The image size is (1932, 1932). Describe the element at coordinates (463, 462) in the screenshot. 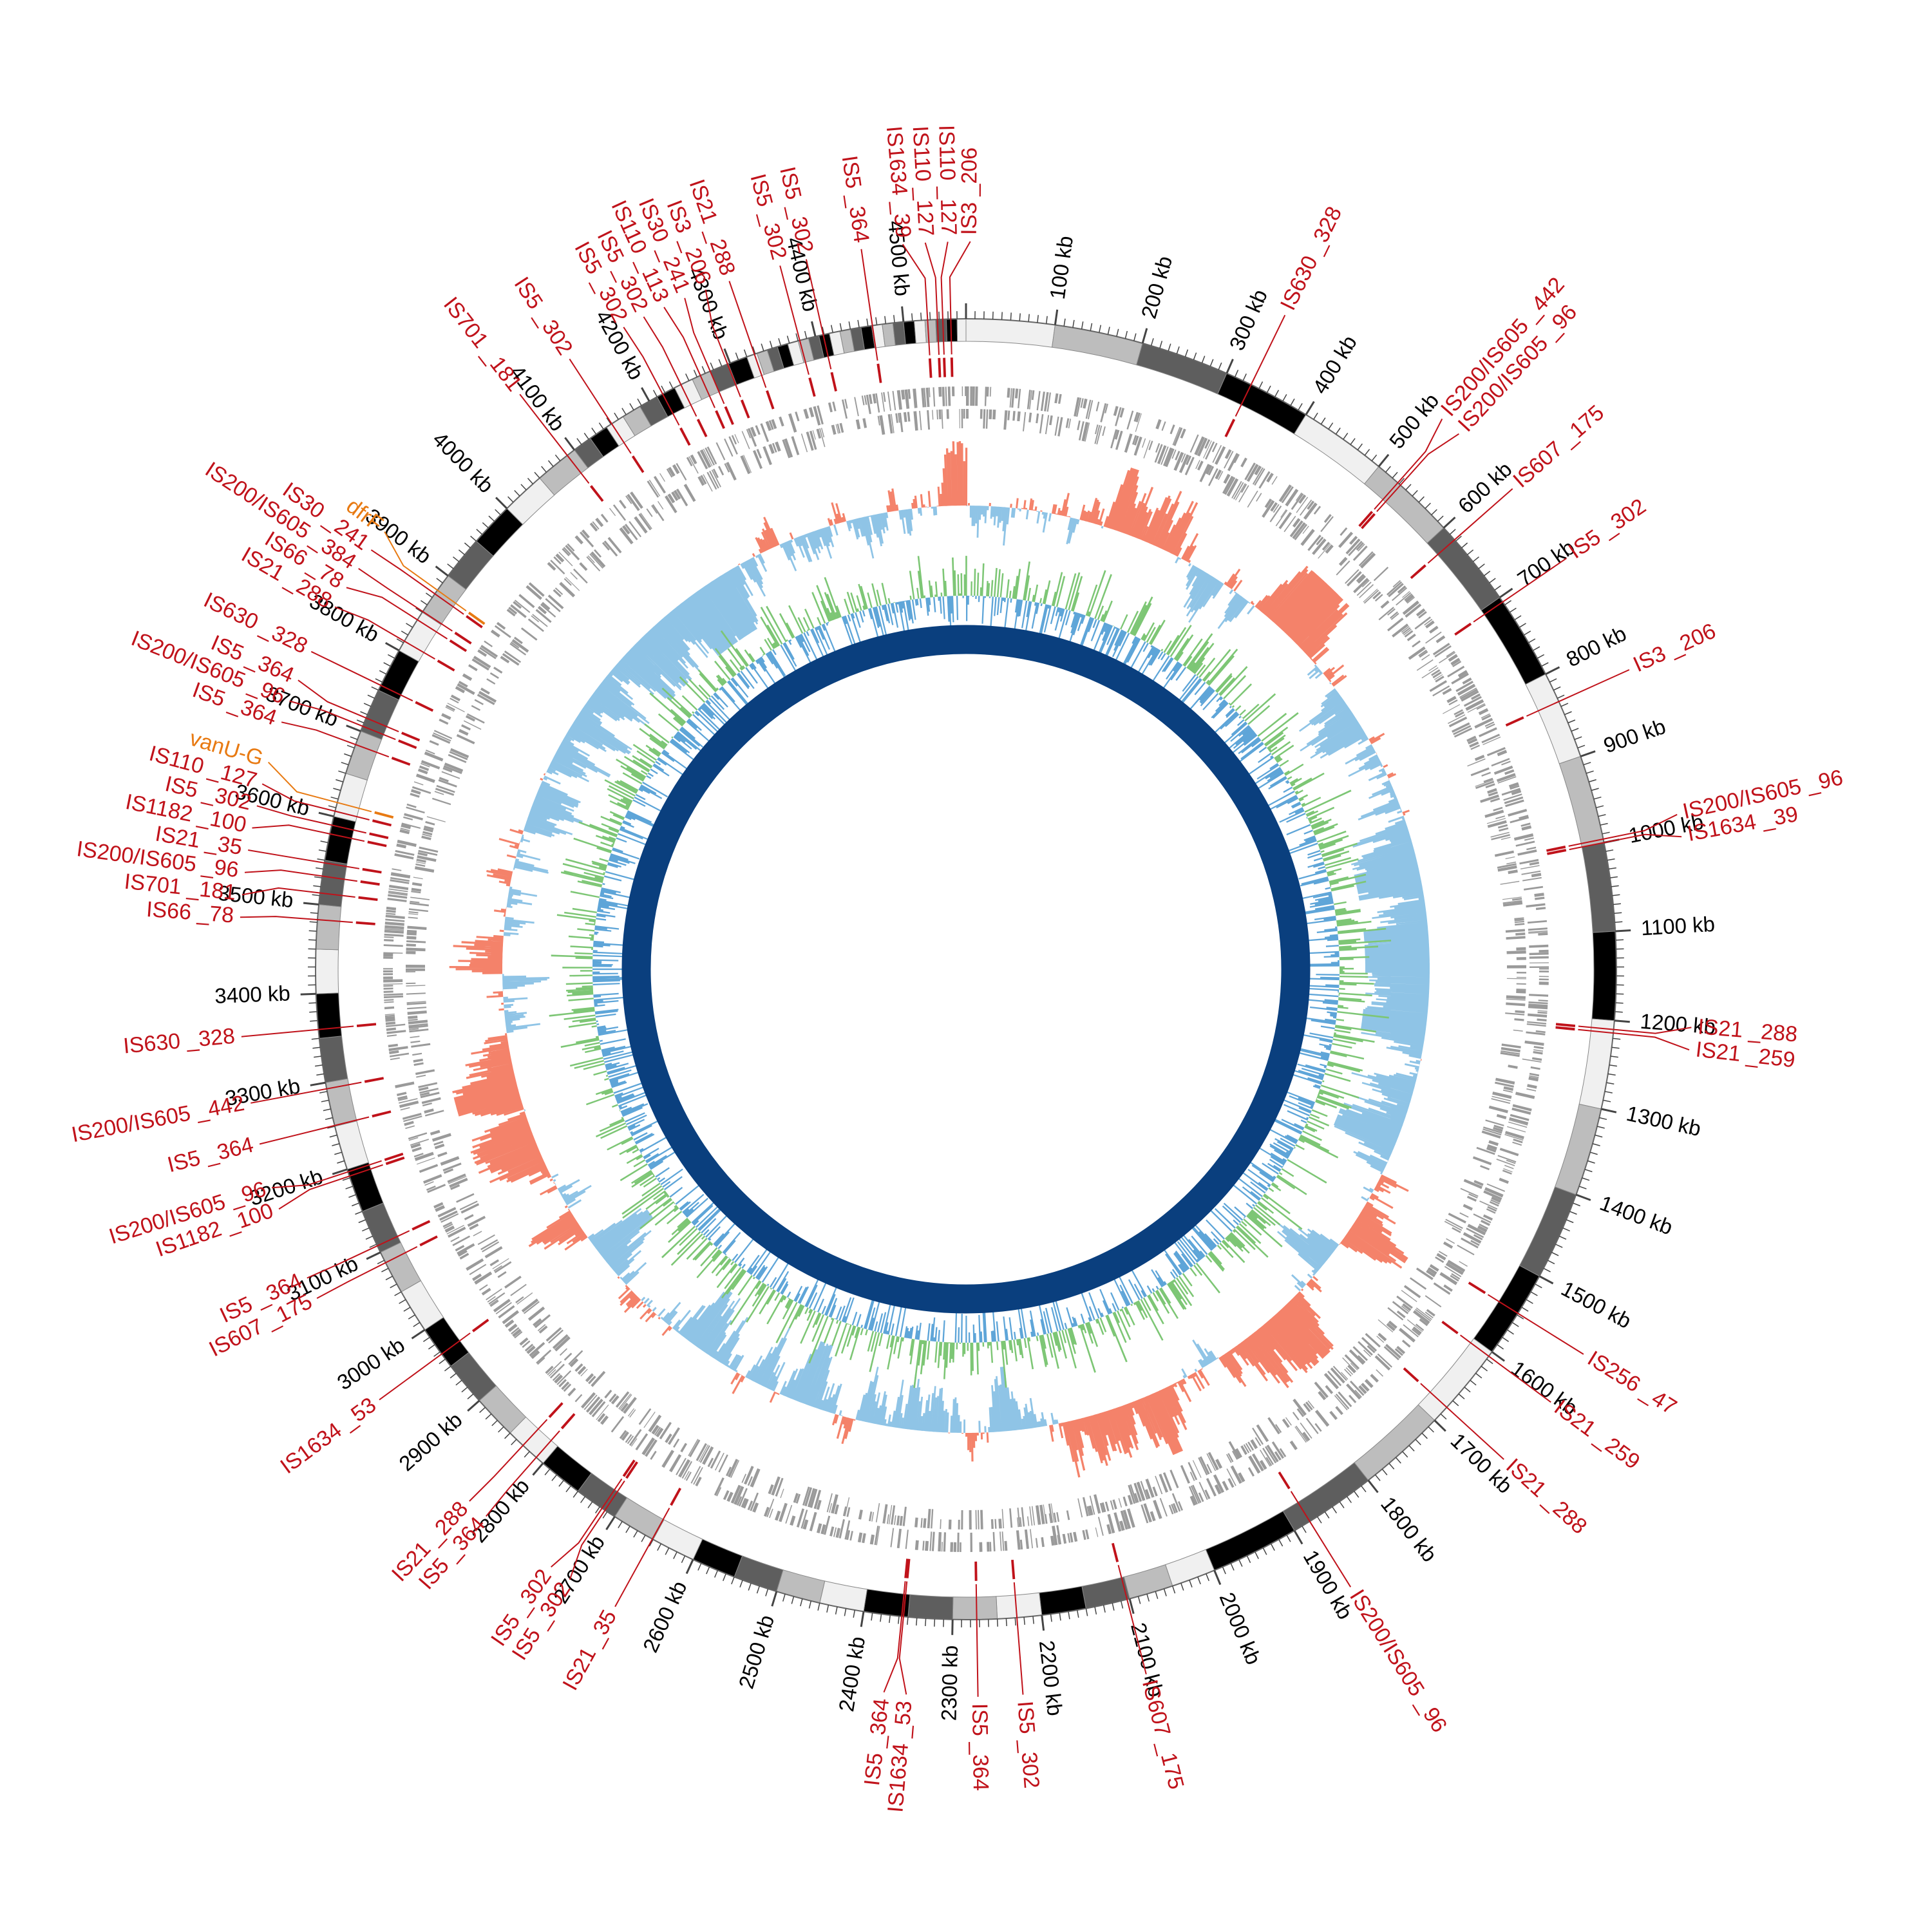

I see `tick-label: 4000 kb` at that location.